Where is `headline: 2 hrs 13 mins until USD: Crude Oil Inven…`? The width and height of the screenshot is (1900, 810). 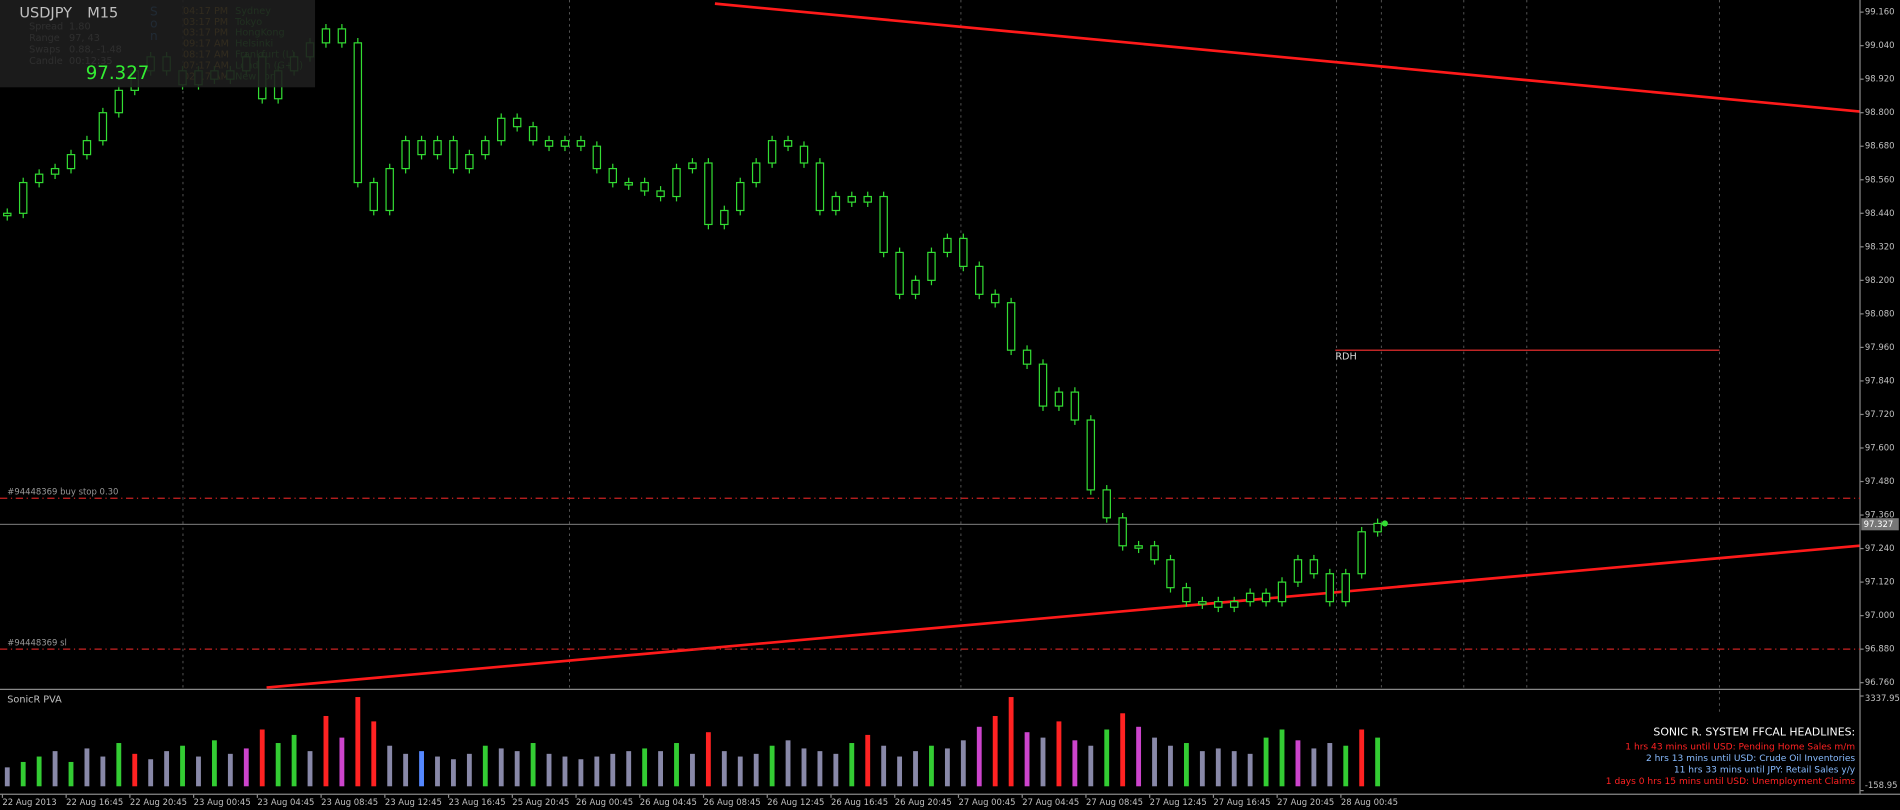
headline: 2 hrs 13 mins until USD: Crude Oil Inven… is located at coordinates (1750, 759).